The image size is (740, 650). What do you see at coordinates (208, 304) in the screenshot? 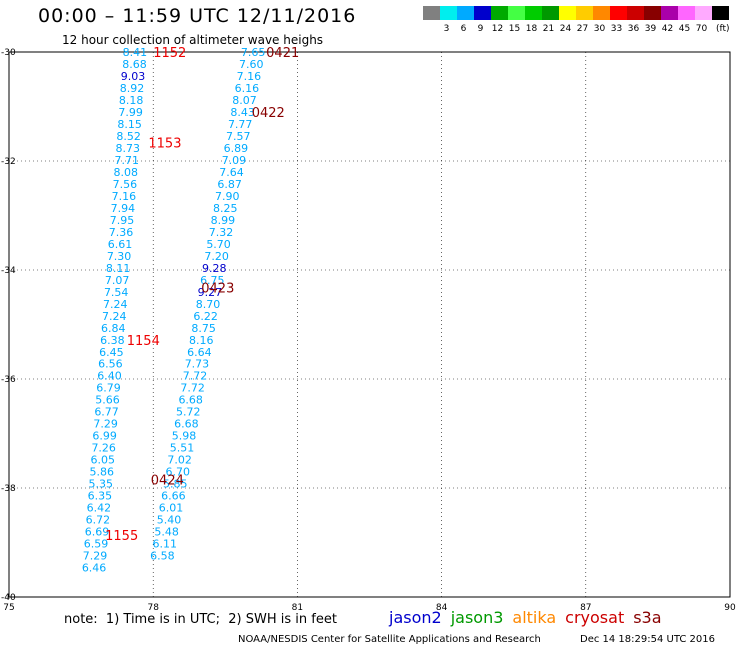
I see `wave-height-value: 8.70` at bounding box center [208, 304].